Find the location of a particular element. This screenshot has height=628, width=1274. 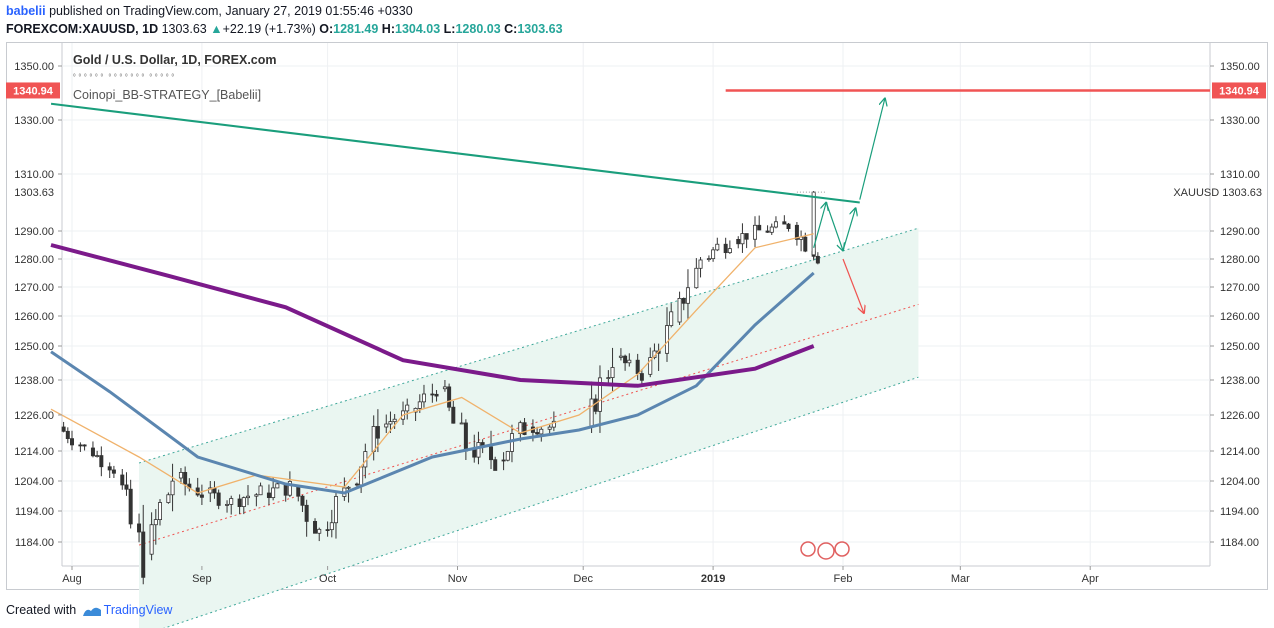

y-tick-label-left: 1270.00 is located at coordinates (34, 288).